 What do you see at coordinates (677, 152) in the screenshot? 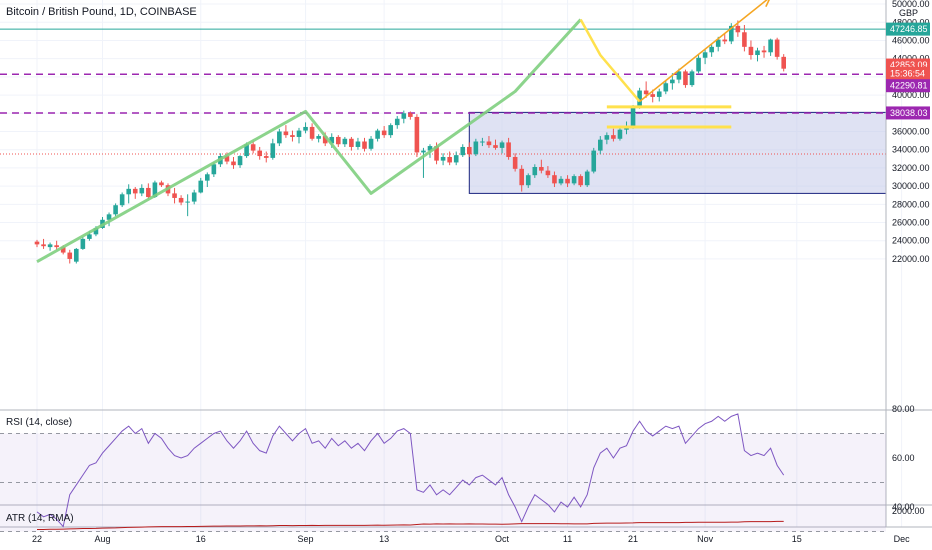
I see `demand-zone-box` at bounding box center [677, 152].